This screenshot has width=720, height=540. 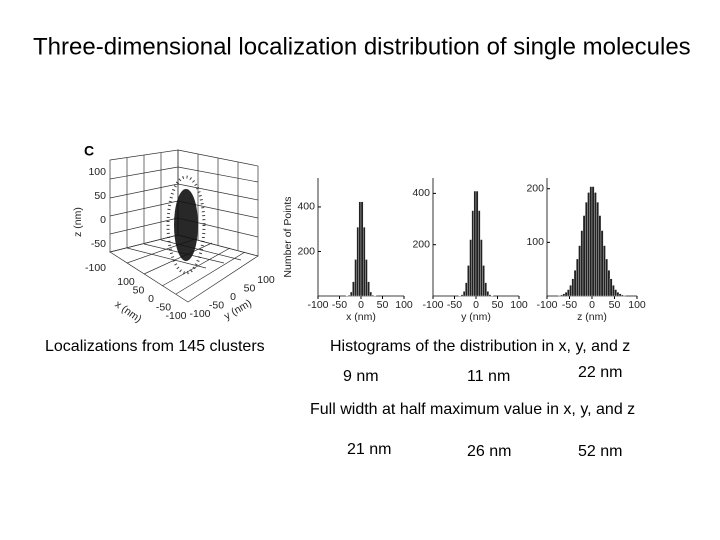 What do you see at coordinates (238, 309) in the screenshot?
I see `y-axis-label: y (nm)` at bounding box center [238, 309].